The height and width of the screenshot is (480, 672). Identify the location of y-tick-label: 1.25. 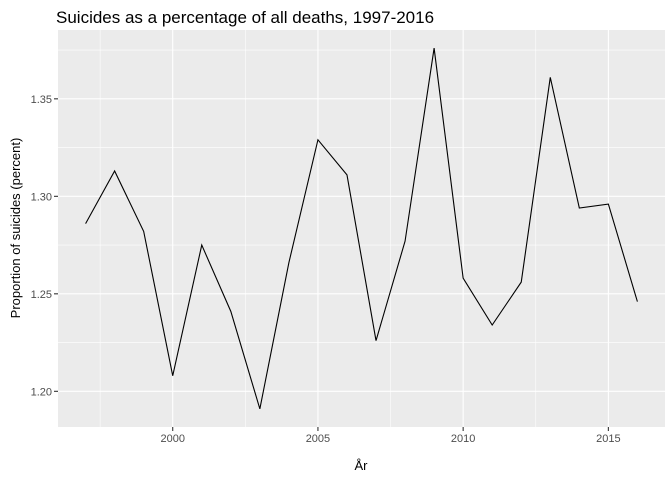
(41, 295).